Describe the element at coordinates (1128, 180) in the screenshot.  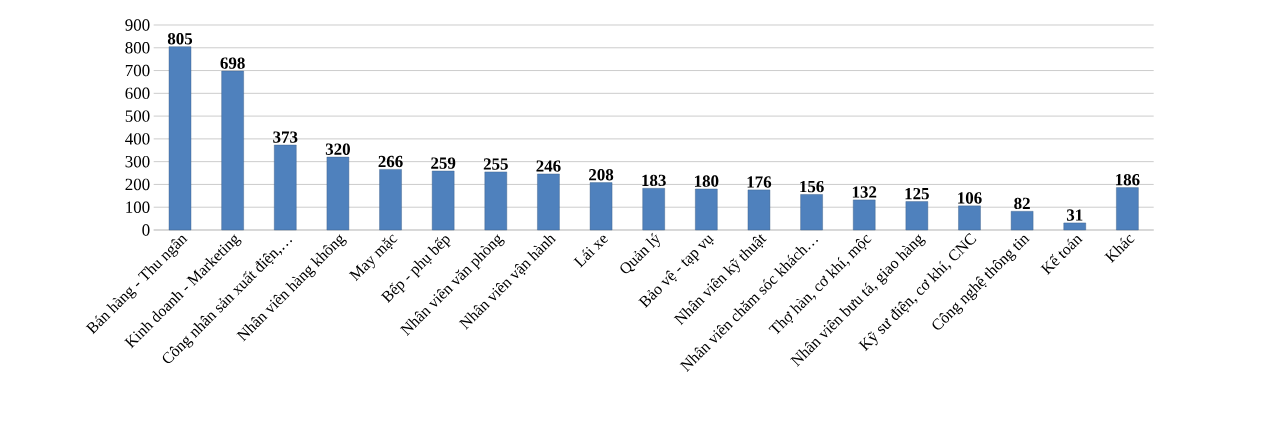
I see `data-label: 186` at that location.